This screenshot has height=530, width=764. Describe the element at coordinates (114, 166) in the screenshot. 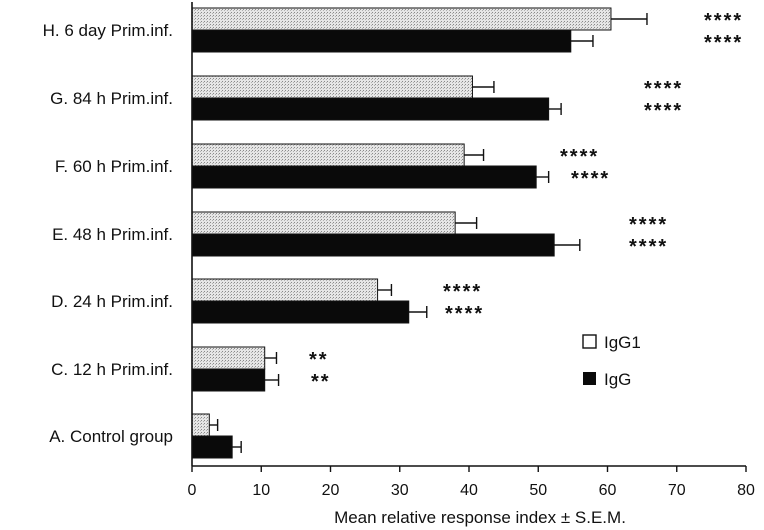

I see `category-label: F. 60 h Prim.inf.` at that location.